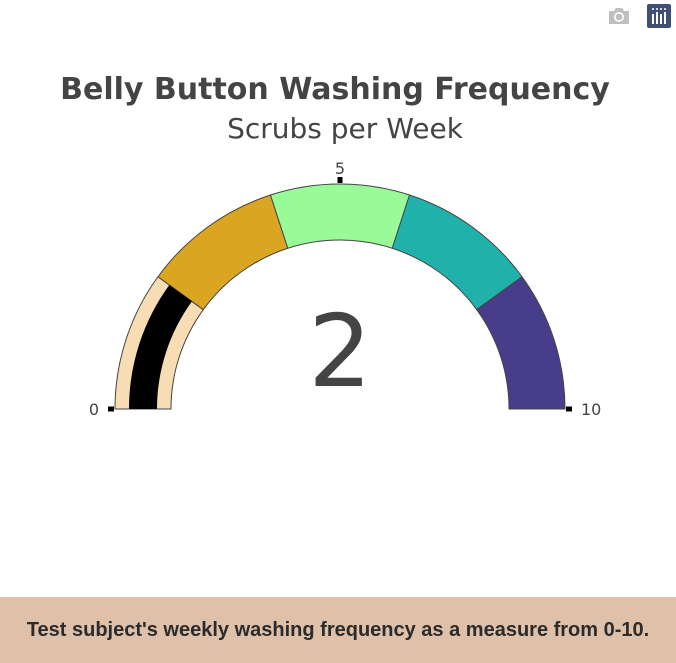 This screenshot has width=676, height=663. What do you see at coordinates (94, 409) in the screenshot?
I see `gauge-tick-label-1: 0` at bounding box center [94, 409].